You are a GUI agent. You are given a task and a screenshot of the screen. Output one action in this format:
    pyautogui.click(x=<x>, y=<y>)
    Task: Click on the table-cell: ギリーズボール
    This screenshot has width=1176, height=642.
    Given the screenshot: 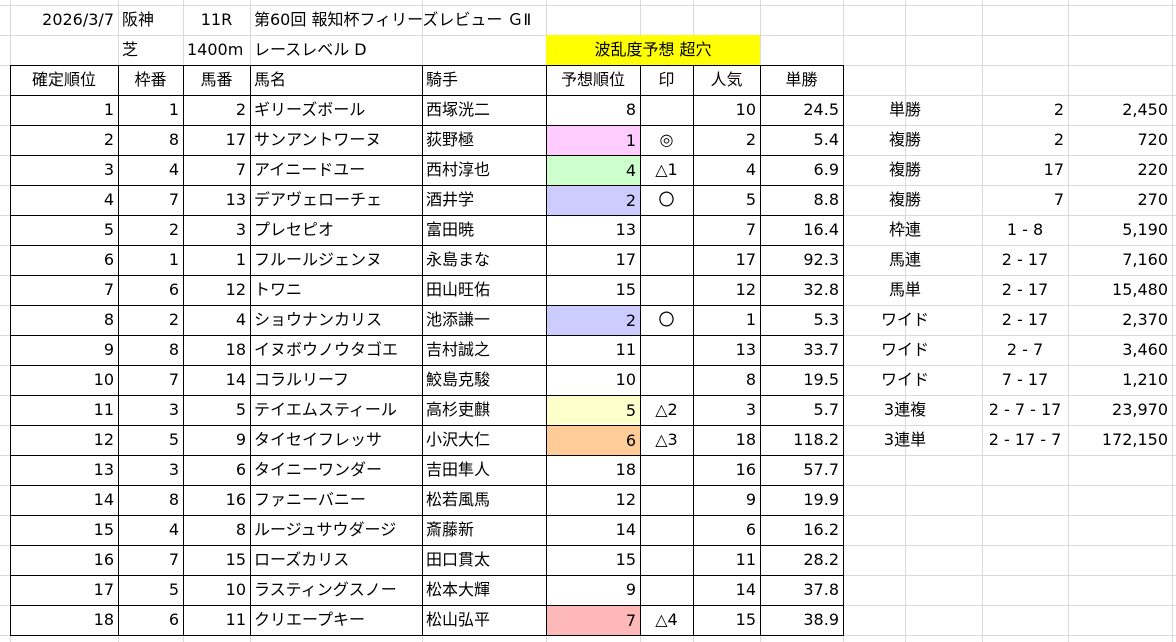 What is the action you would take?
    pyautogui.click(x=310, y=109)
    